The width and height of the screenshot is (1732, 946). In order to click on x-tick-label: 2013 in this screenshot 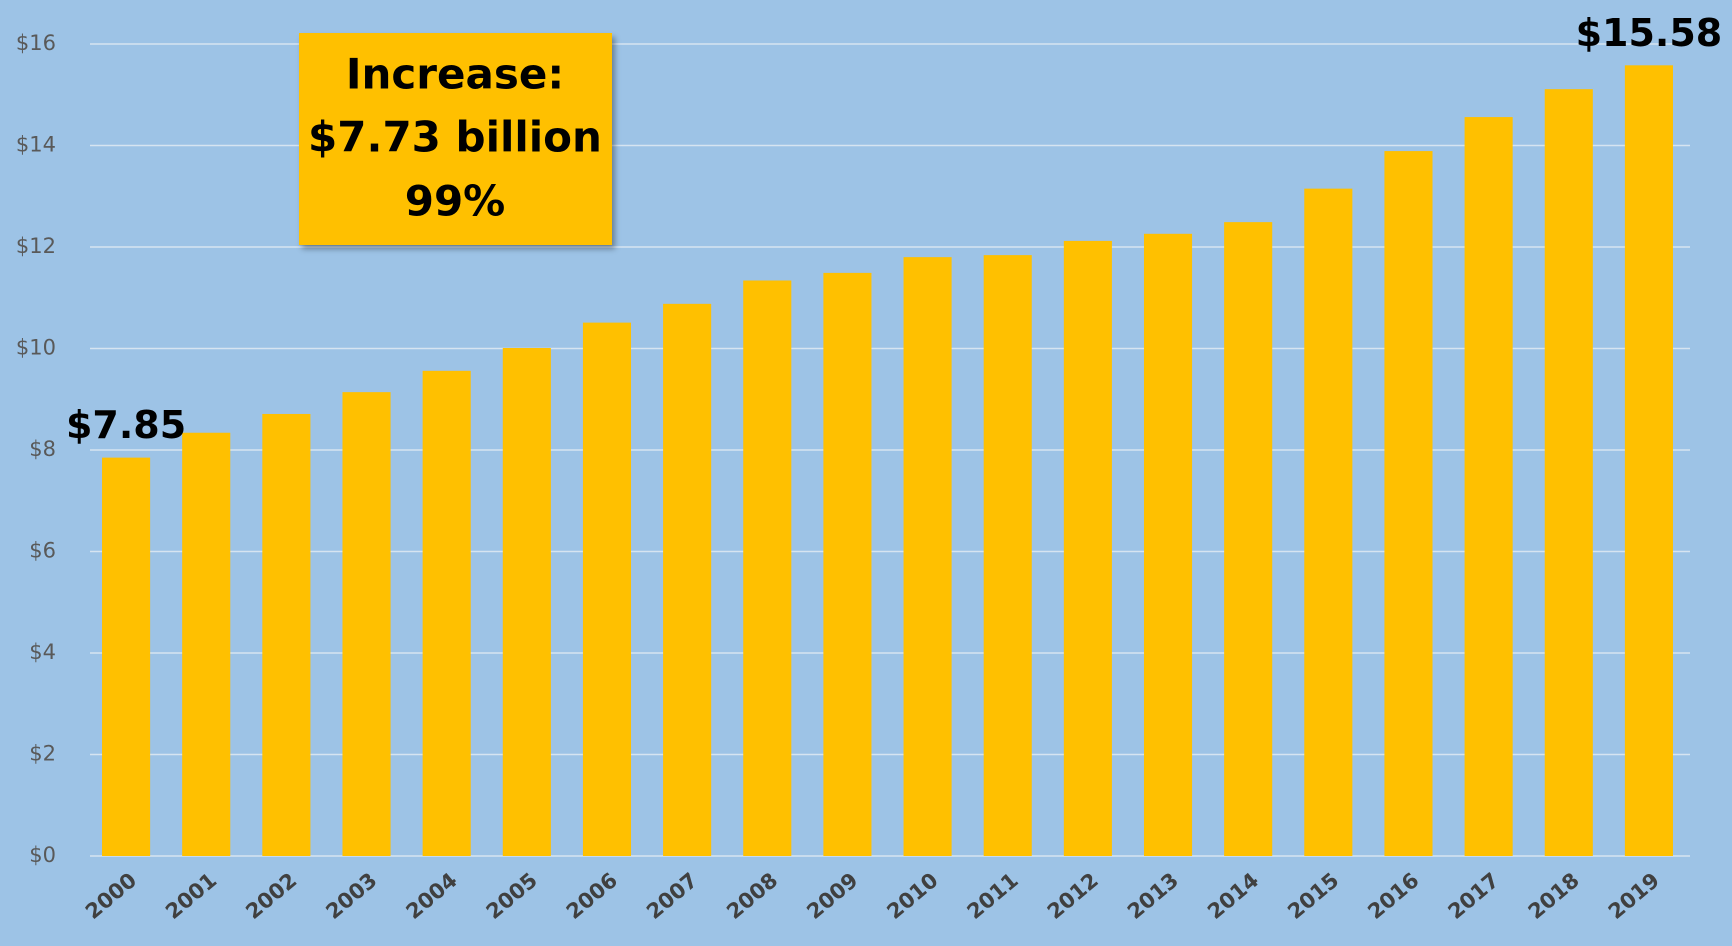, I will do `click(1153, 896)`.